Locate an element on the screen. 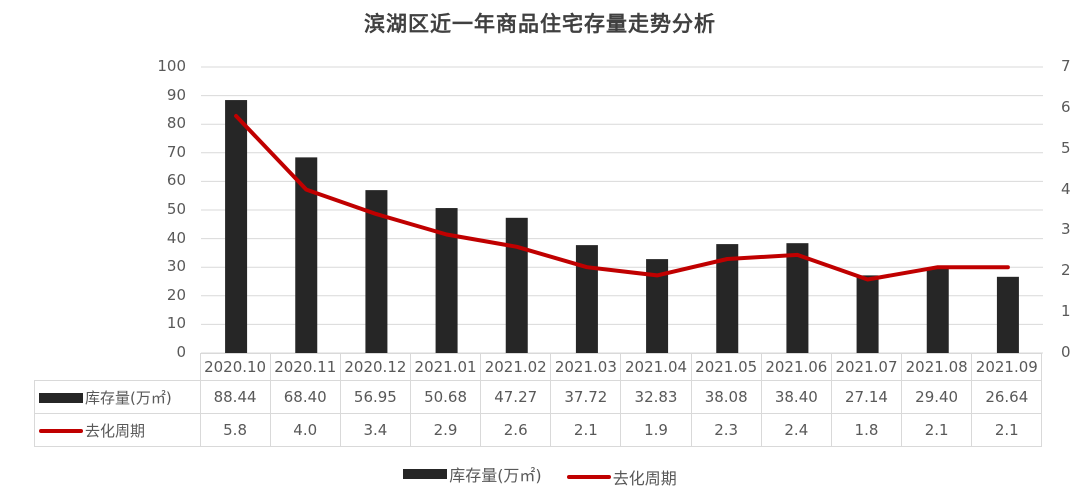 The image size is (1080, 500). inventory-value-cell: 50.68 is located at coordinates (445, 397).